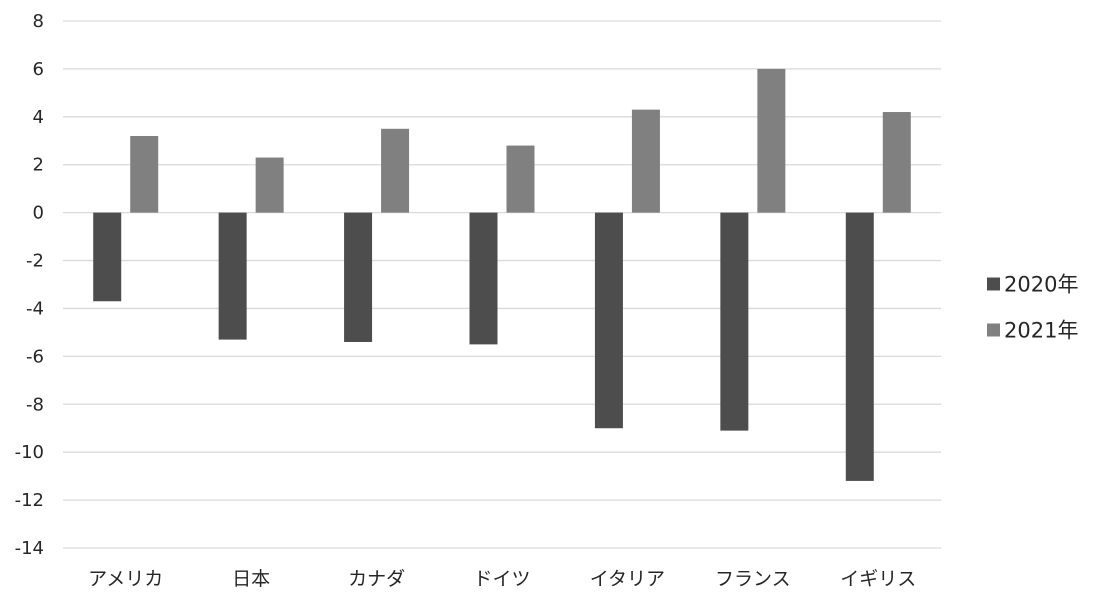  I want to click on x-category-label: 日本, so click(251, 579).